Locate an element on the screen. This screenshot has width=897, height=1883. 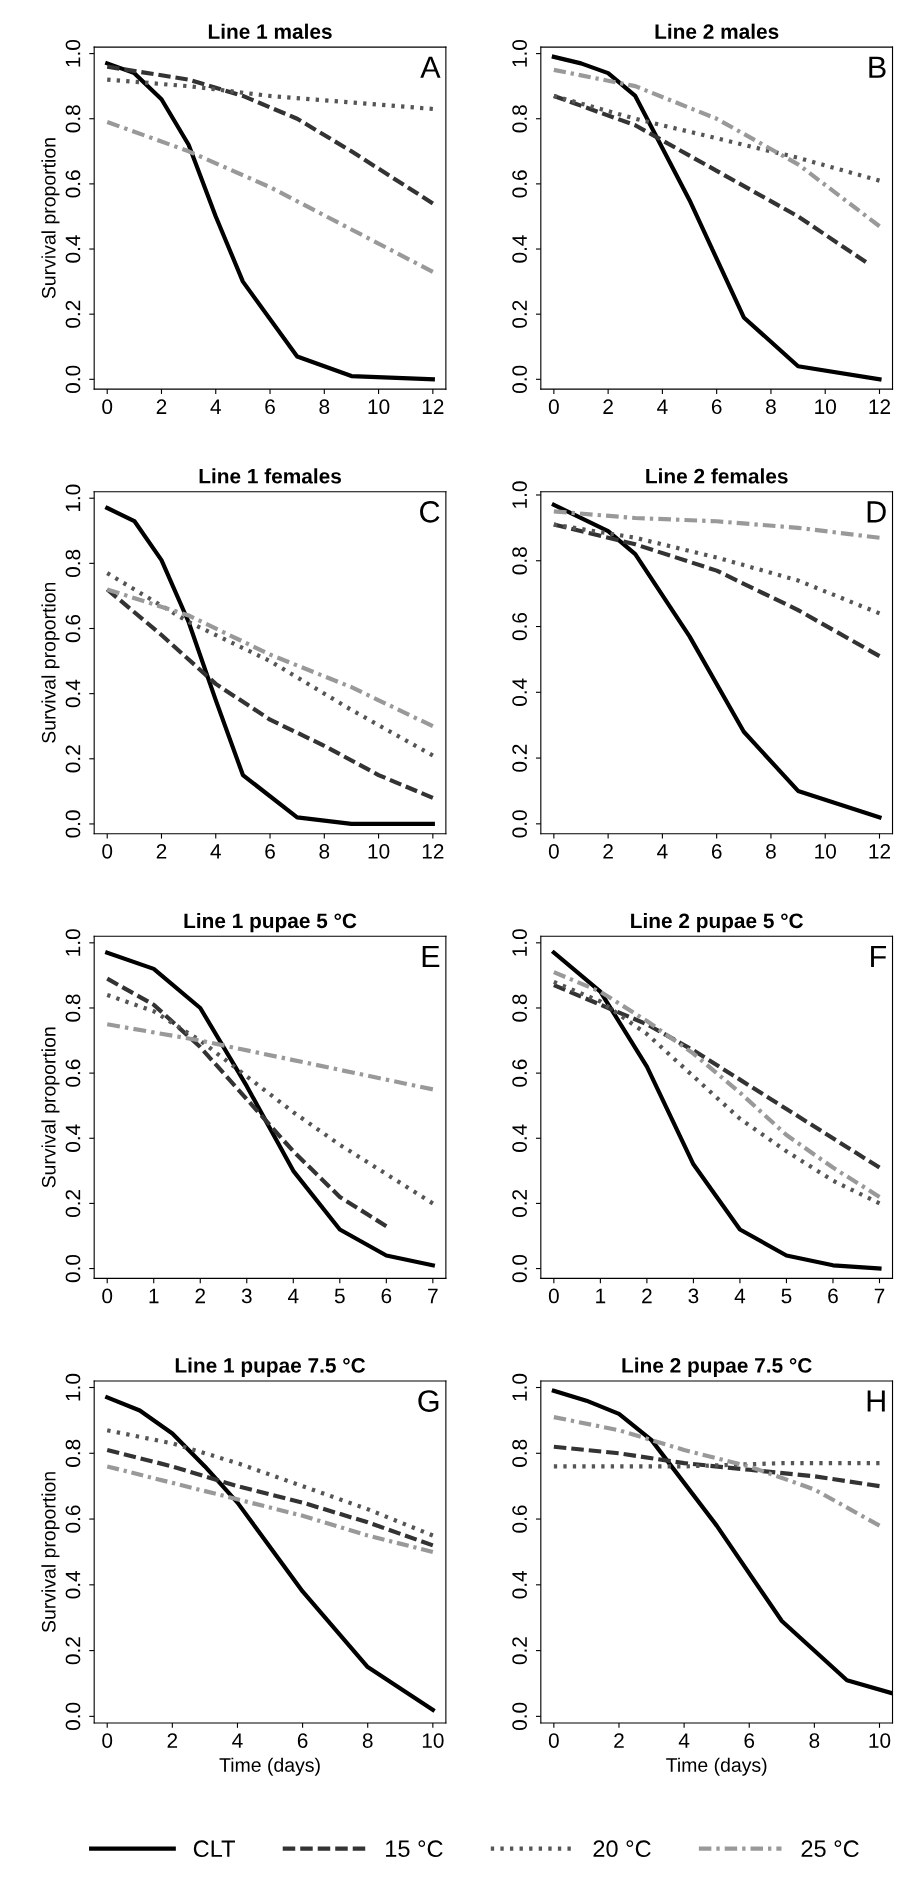
legend-label: 20 °C is located at coordinates (622, 1849).